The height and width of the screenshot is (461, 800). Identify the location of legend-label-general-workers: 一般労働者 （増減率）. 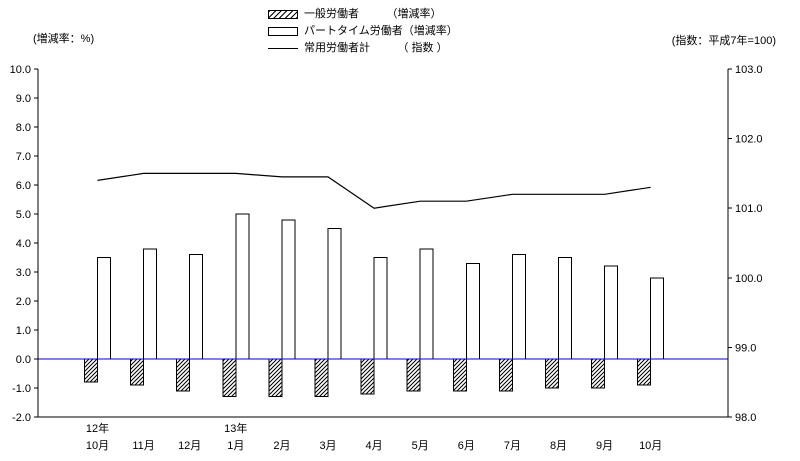
(373, 14).